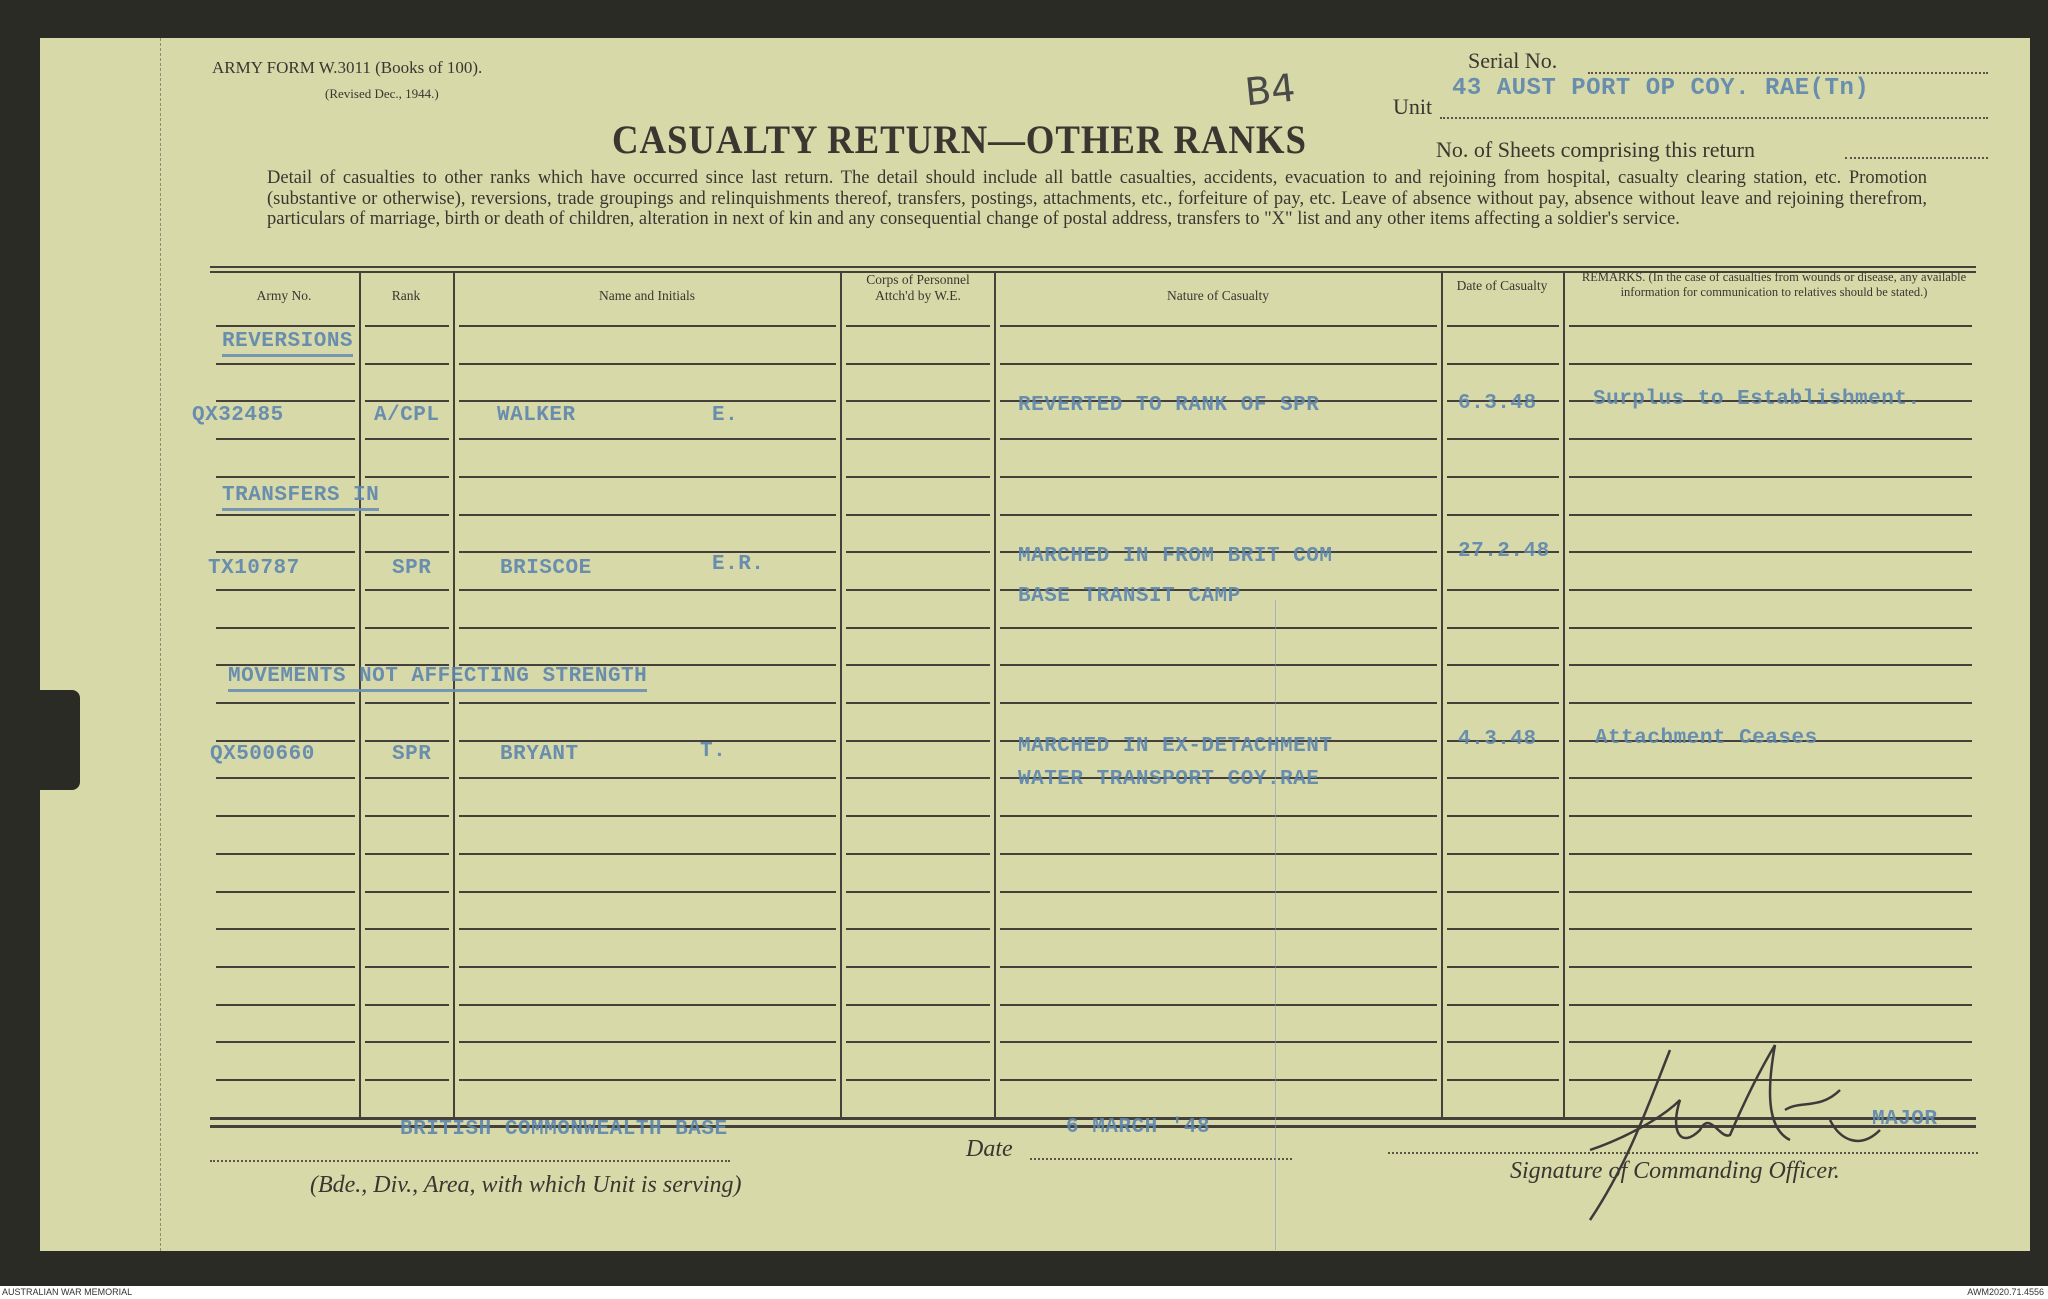 The image size is (2048, 1299). I want to click on nature-line: BASE TRANSIT CAMP, so click(1129, 596).